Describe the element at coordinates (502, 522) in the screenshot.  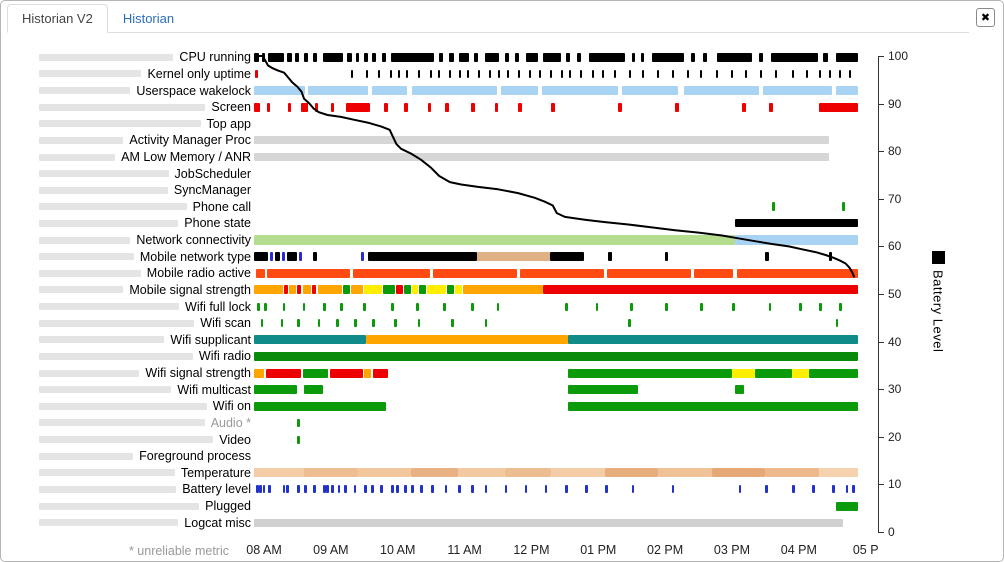
I see `metric-row: Logcat misc` at that location.